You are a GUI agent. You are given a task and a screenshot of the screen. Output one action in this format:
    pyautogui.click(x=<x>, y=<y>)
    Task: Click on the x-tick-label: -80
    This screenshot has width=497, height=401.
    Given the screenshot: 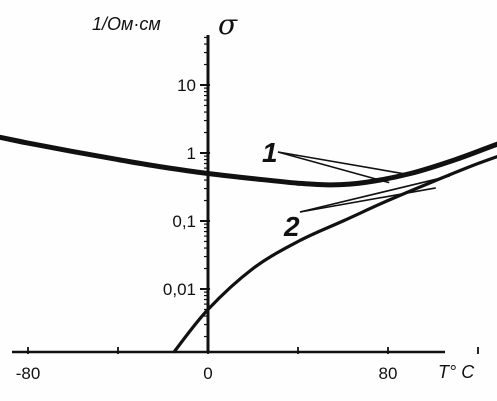 What is the action you would take?
    pyautogui.click(x=28, y=373)
    